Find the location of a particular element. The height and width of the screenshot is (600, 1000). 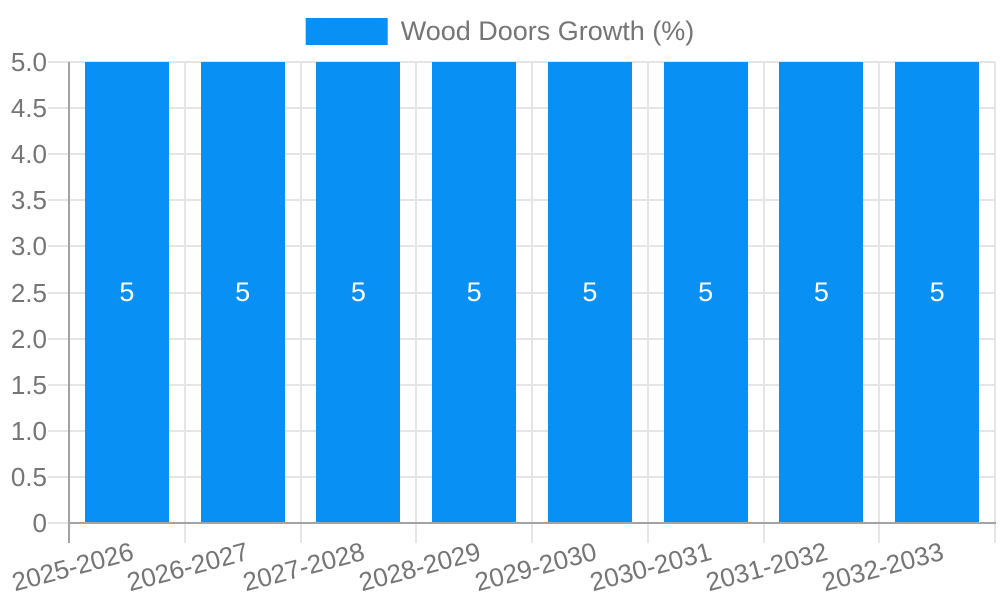

y-tick-label: 2.5 is located at coordinates (28, 292).